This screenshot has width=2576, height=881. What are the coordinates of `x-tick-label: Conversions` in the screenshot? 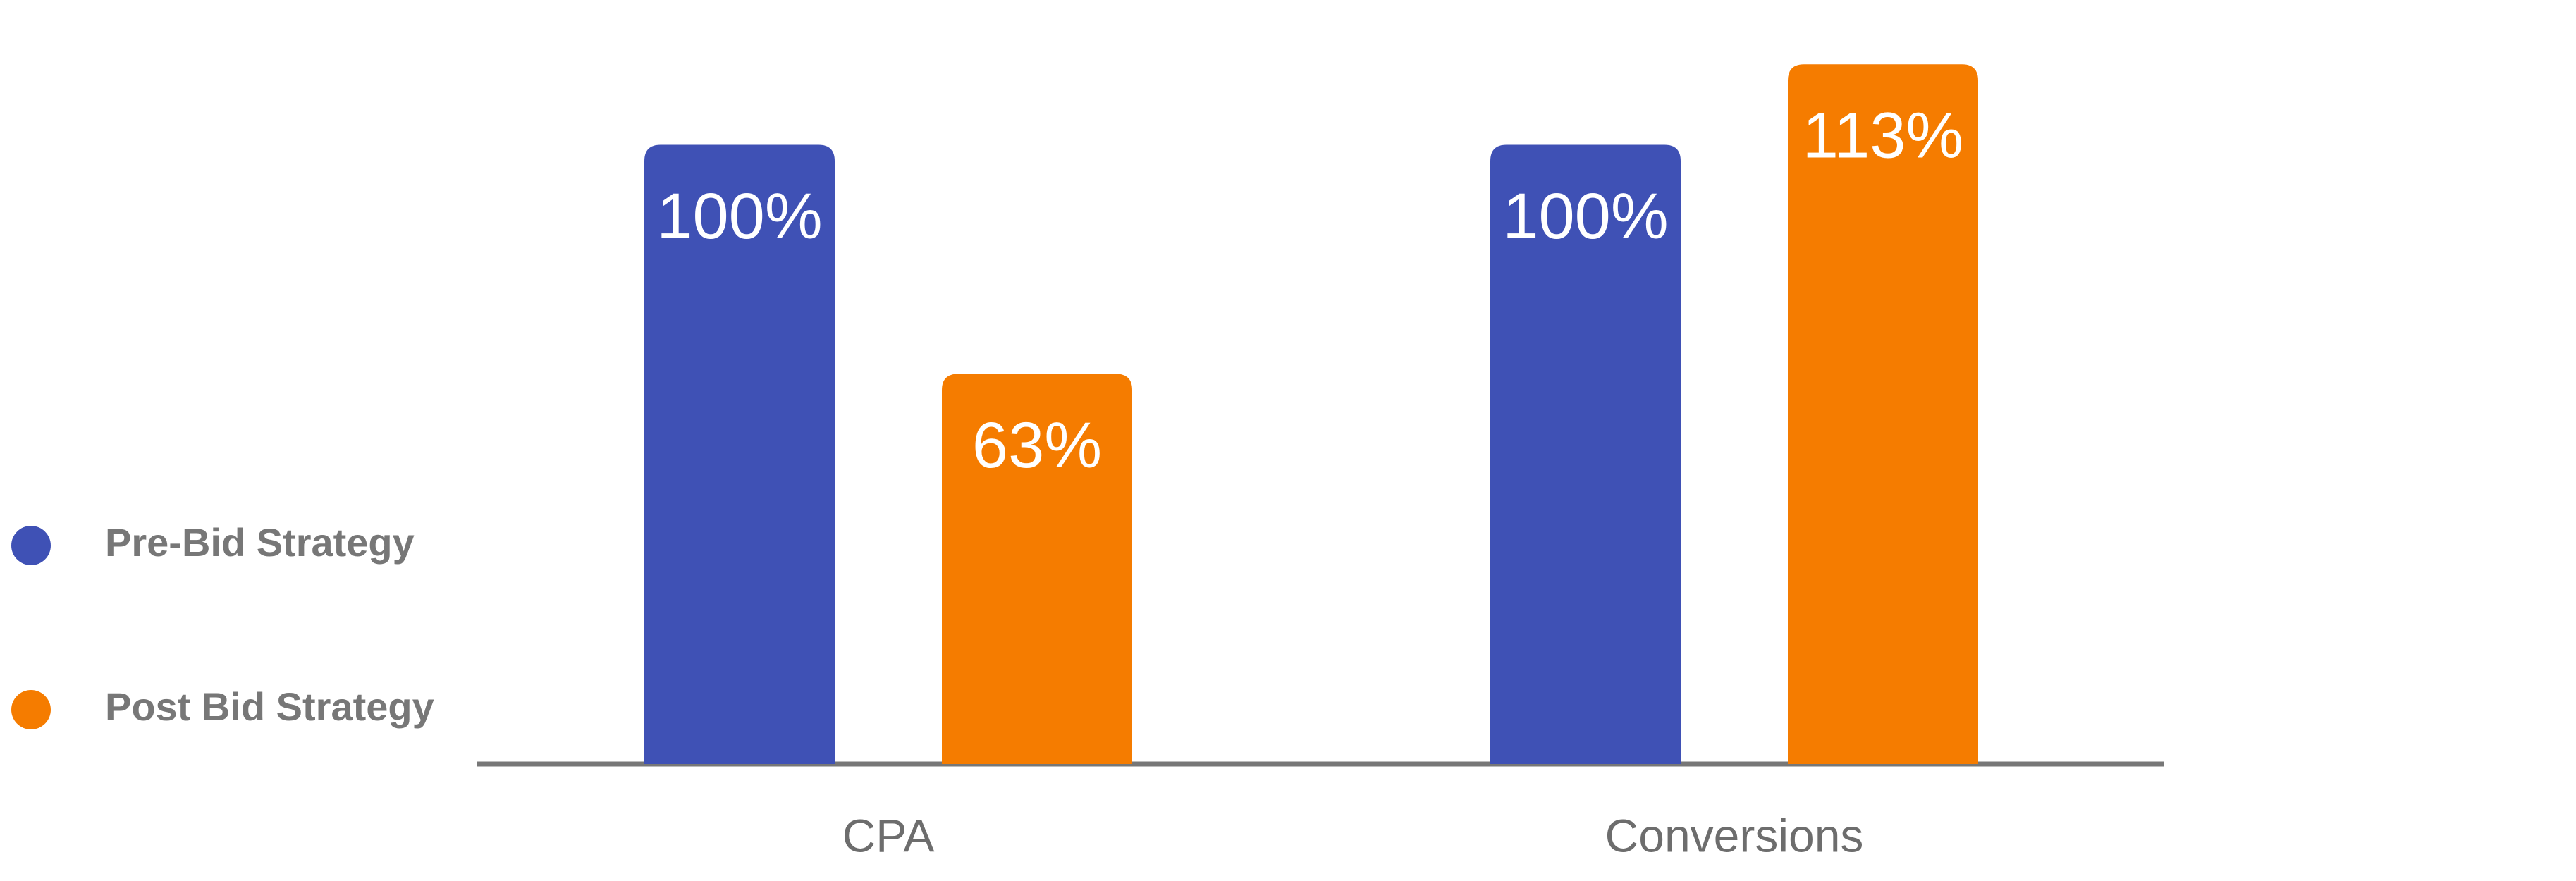 It's located at (1734, 835).